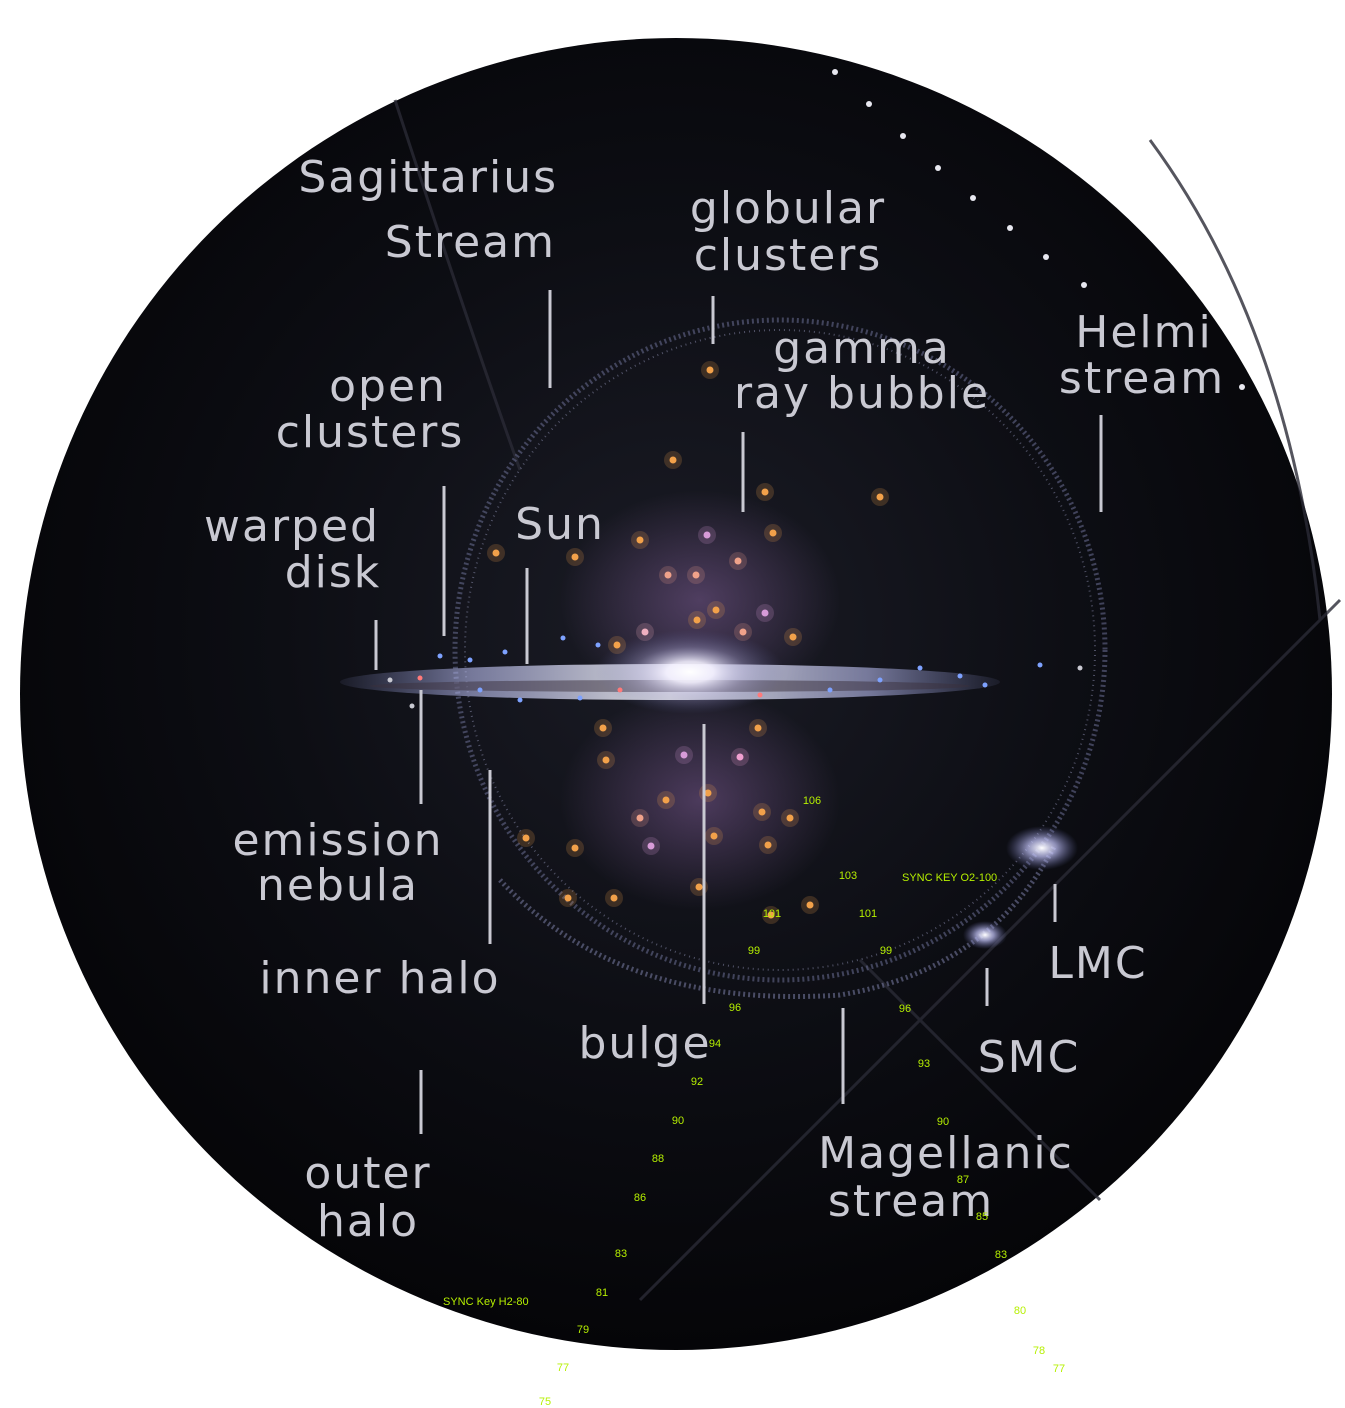 The height and width of the screenshot is (1408, 1345). Describe the element at coordinates (388, 386) in the screenshot. I see `label-open-clusters-line1: open` at that location.